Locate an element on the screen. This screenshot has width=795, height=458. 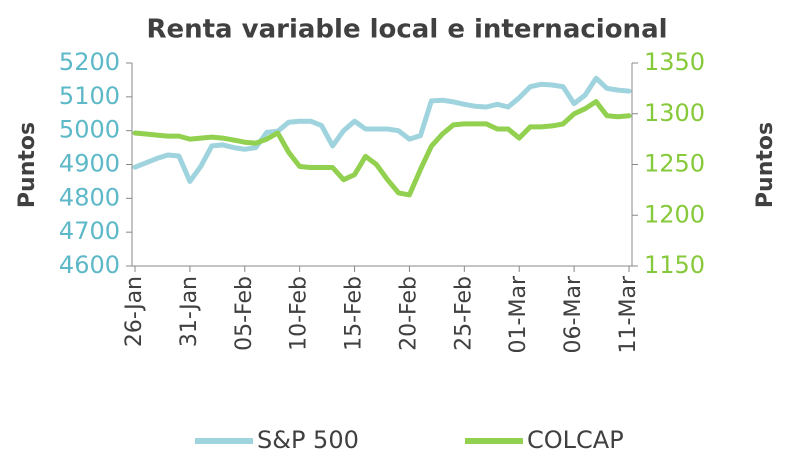
y-tick-label: 5000 is located at coordinates (89, 130).